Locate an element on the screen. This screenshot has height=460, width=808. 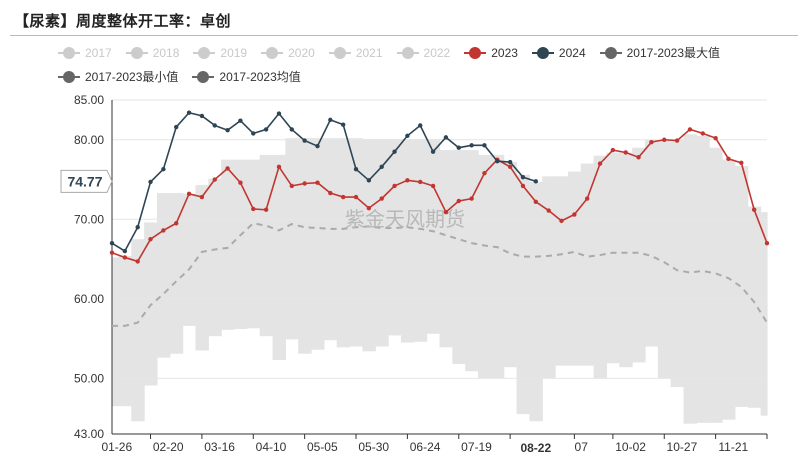
legend-item: 2018 is located at coordinates (152, 53).